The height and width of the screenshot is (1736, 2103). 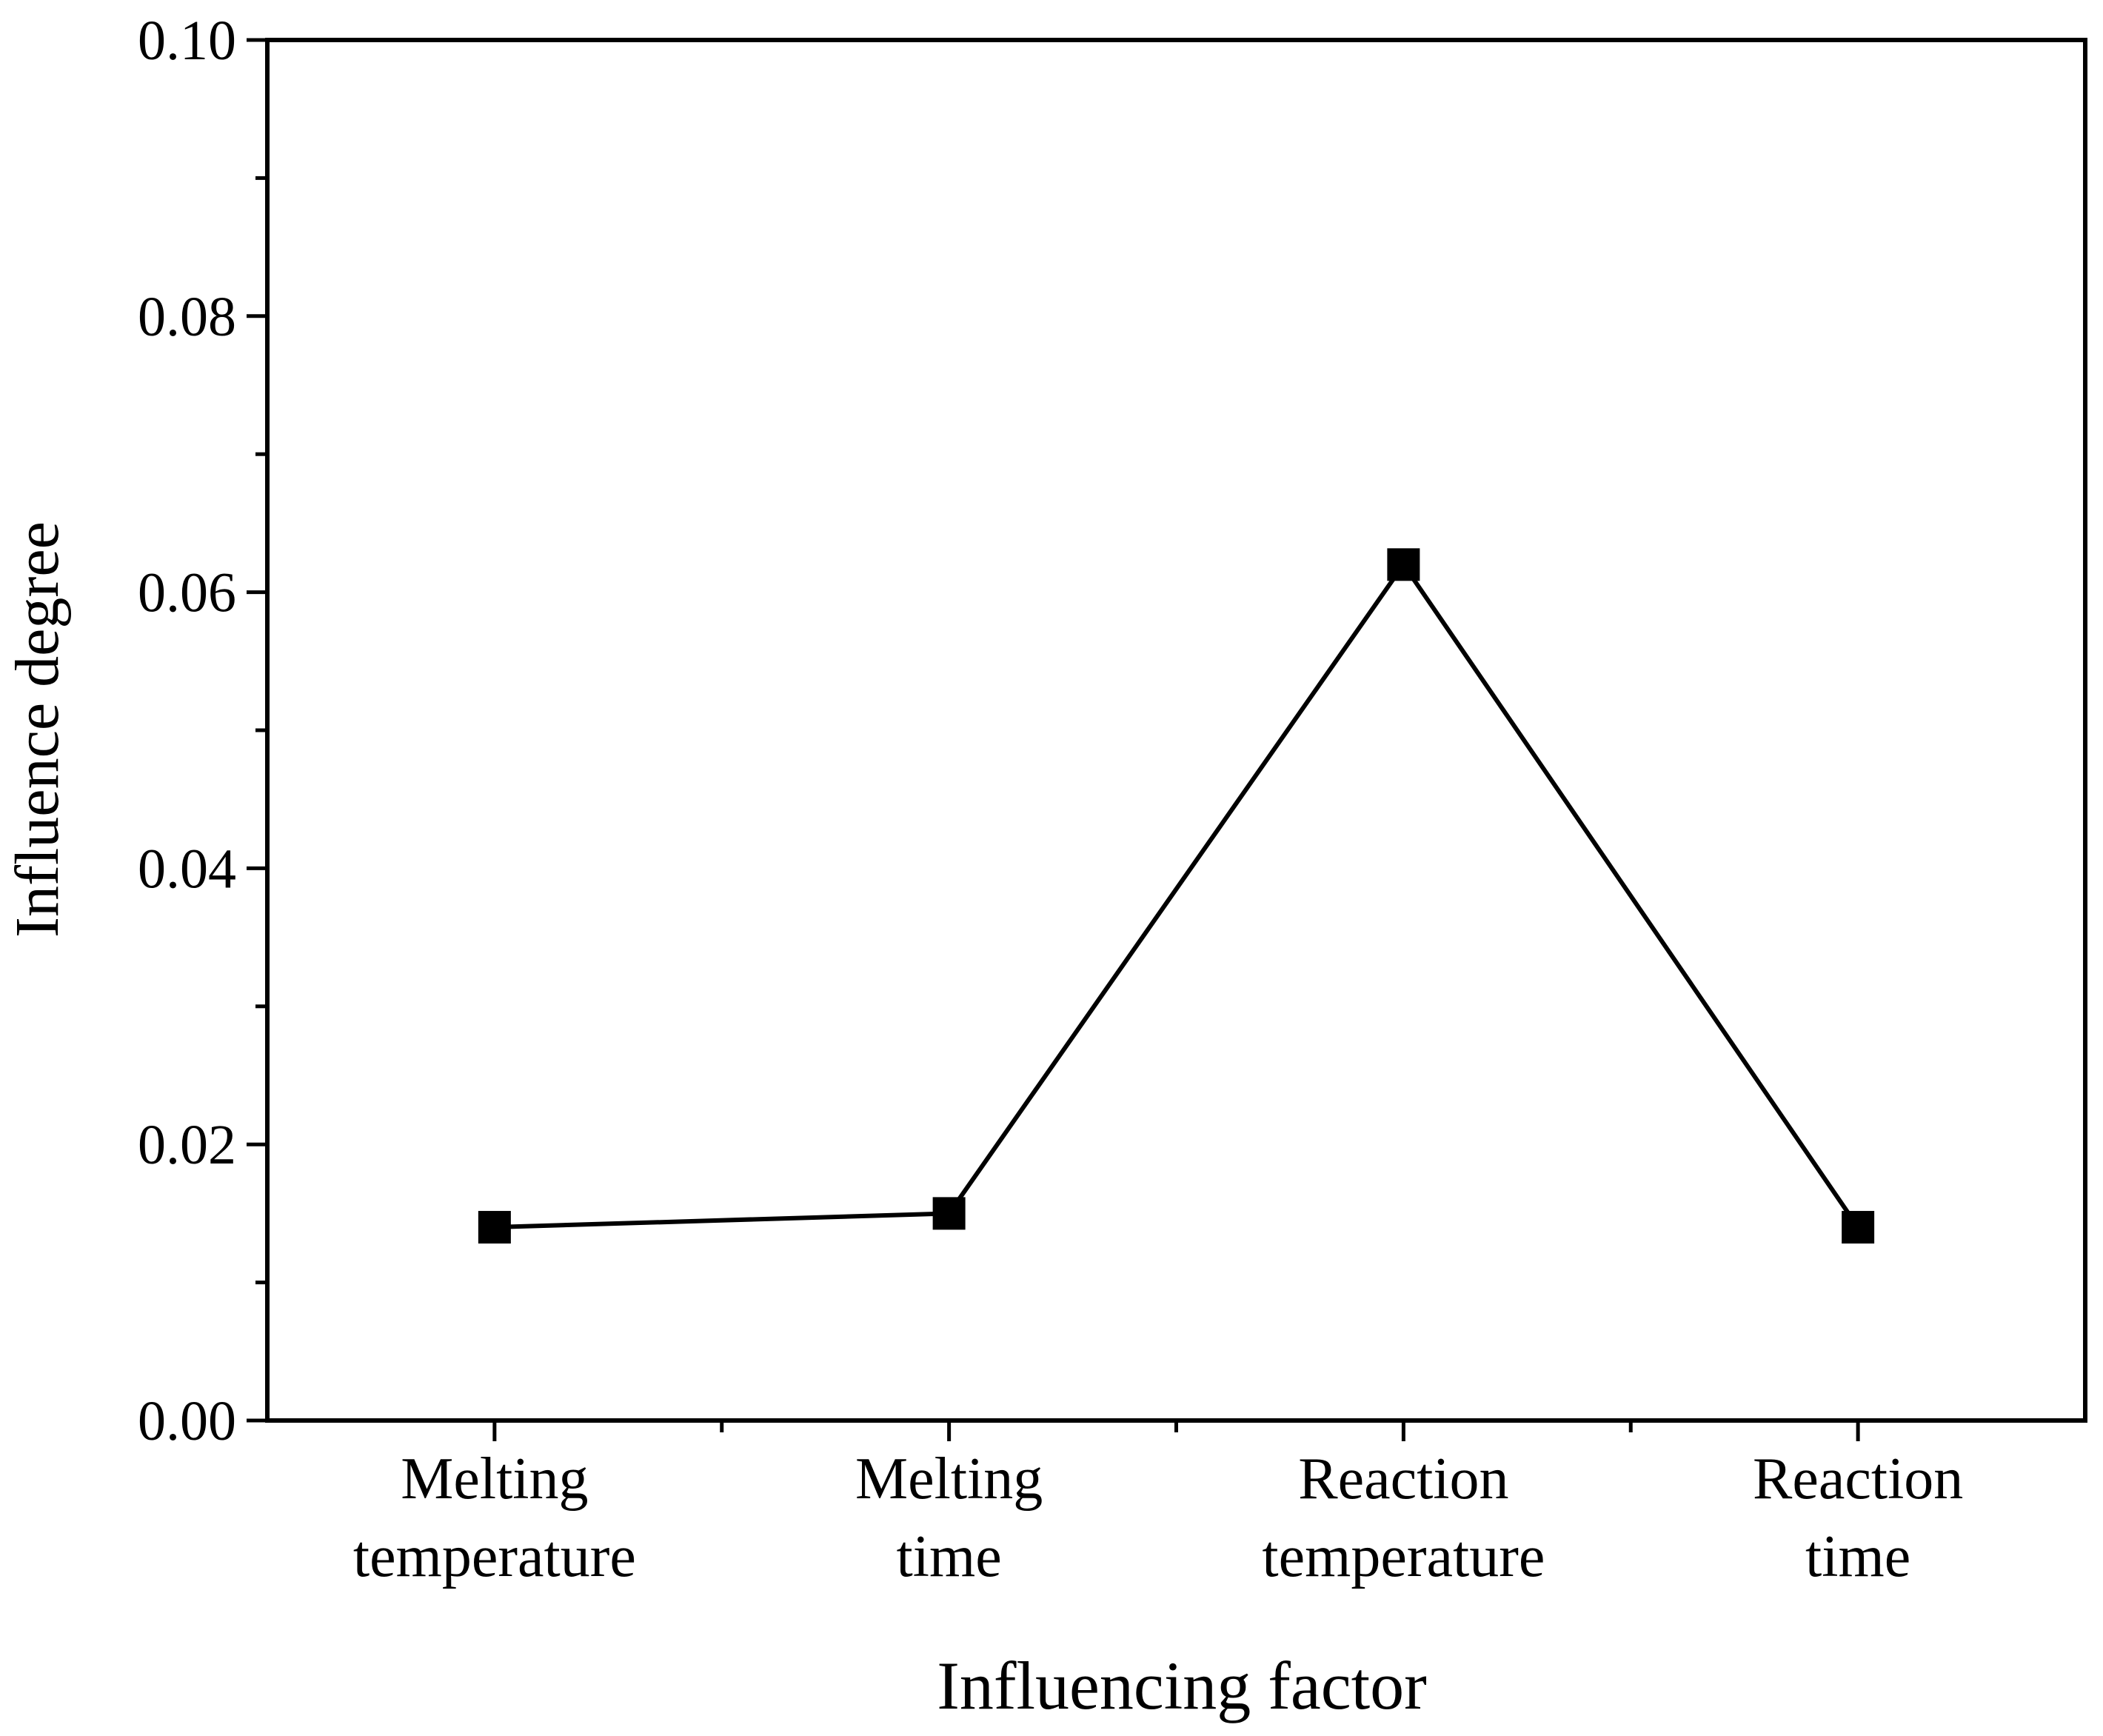 I want to click on y-tick-label: 0.00, so click(x=187, y=1421).